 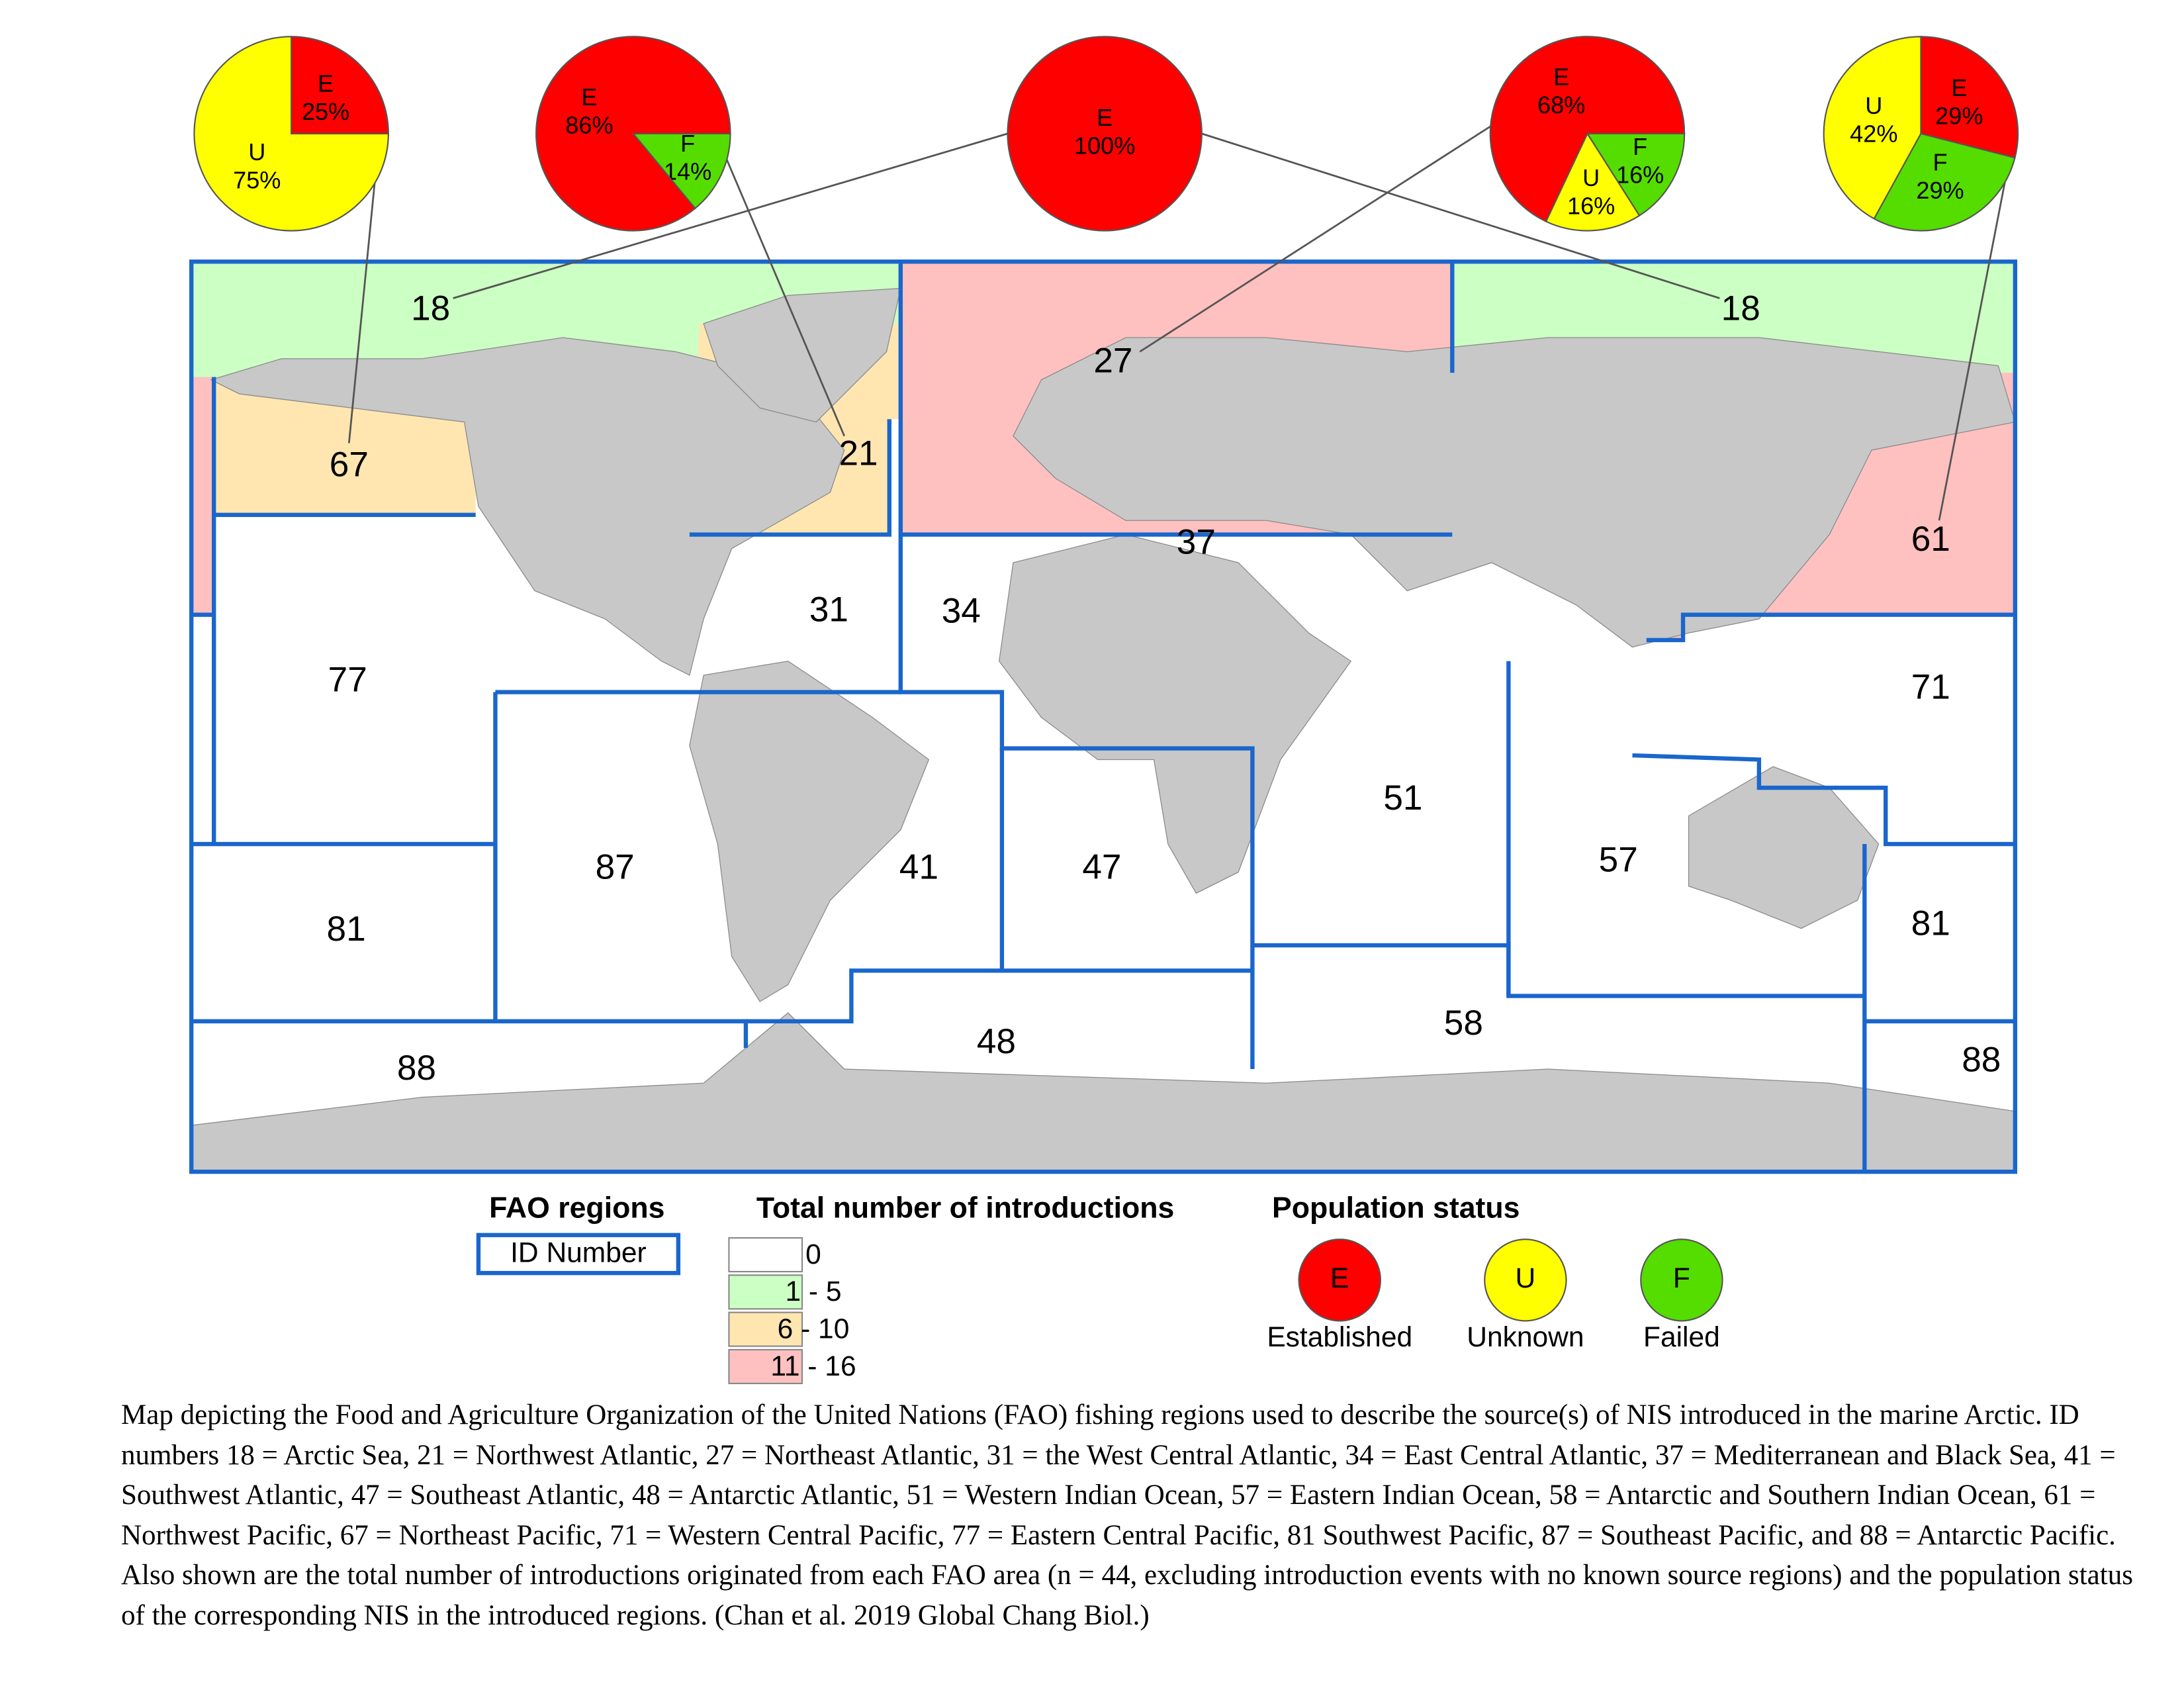 I want to click on legend-label: Unknown, so click(x=1525, y=1337).